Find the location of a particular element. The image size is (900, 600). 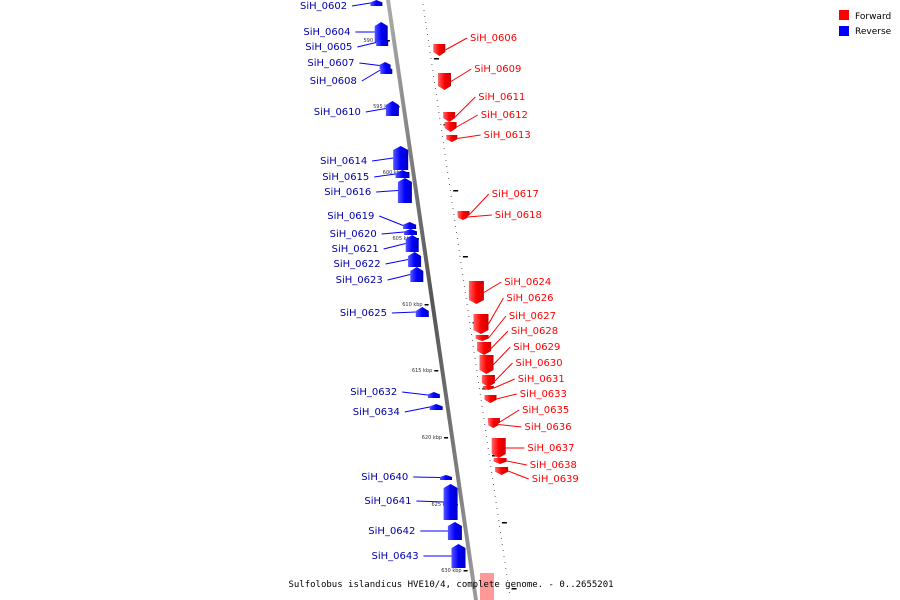

gene-label-sih-0638: SiH_0638 is located at coordinates (553, 465).